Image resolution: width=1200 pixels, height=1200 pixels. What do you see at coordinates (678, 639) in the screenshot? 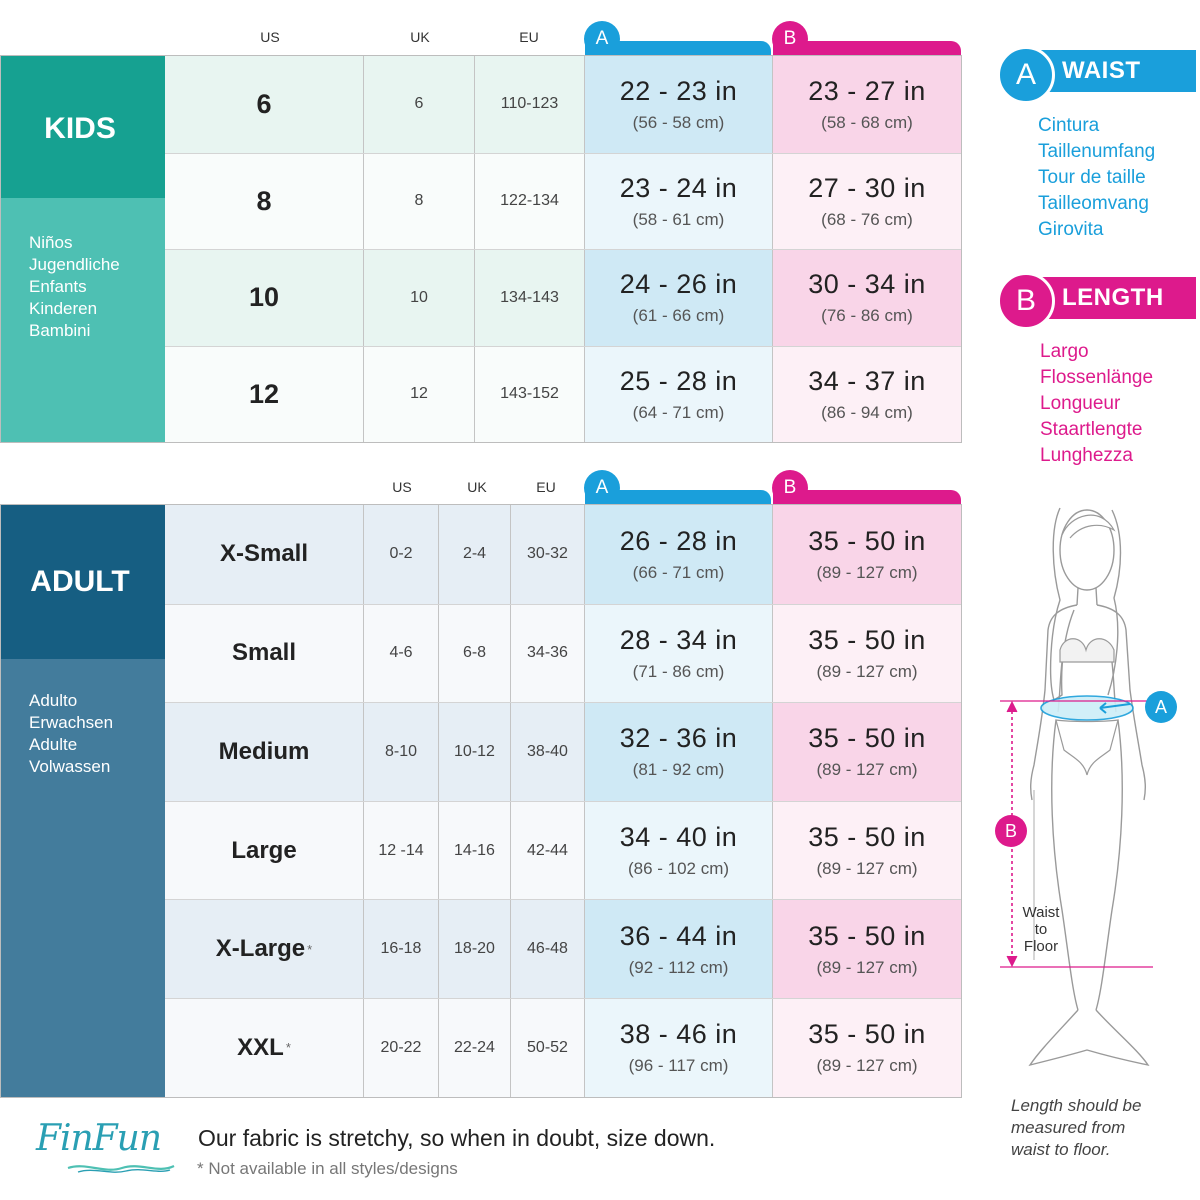
I see `adult-waist-cell-inches: 28 - 34 in` at bounding box center [678, 639].